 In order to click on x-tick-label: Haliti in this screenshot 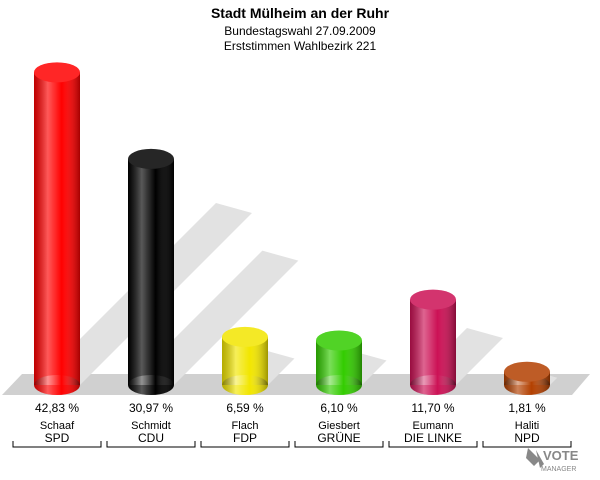, I will do `click(527, 426)`.